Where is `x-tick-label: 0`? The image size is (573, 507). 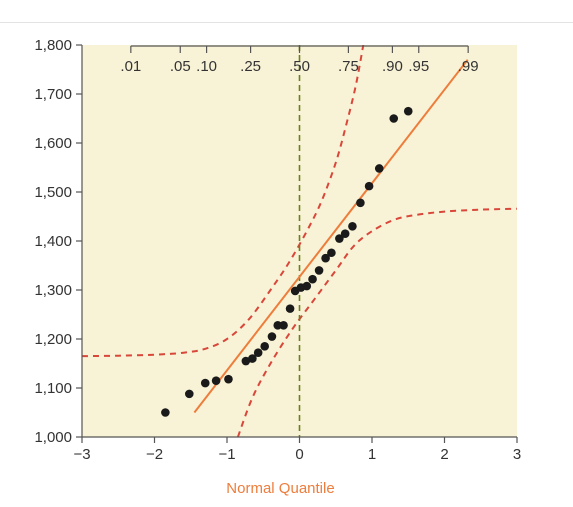
x-tick-label: 0 is located at coordinates (299, 454).